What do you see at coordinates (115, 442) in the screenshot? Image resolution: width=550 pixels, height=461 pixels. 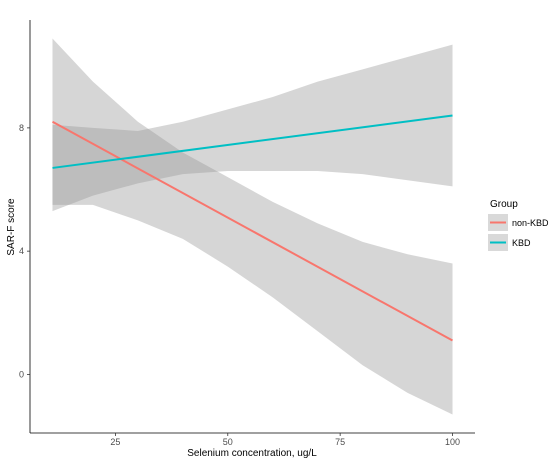 I see `x-tick-label: 25` at bounding box center [115, 442].